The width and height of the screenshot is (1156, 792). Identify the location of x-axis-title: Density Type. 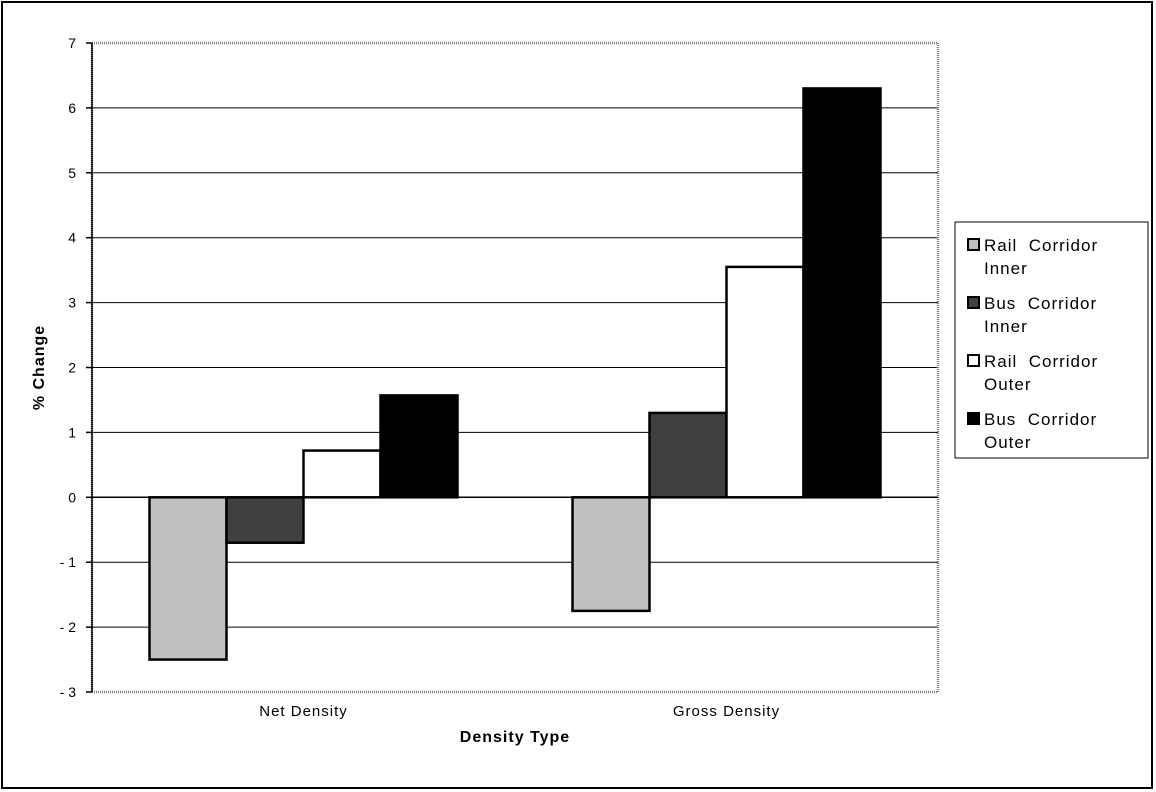
(515, 737).